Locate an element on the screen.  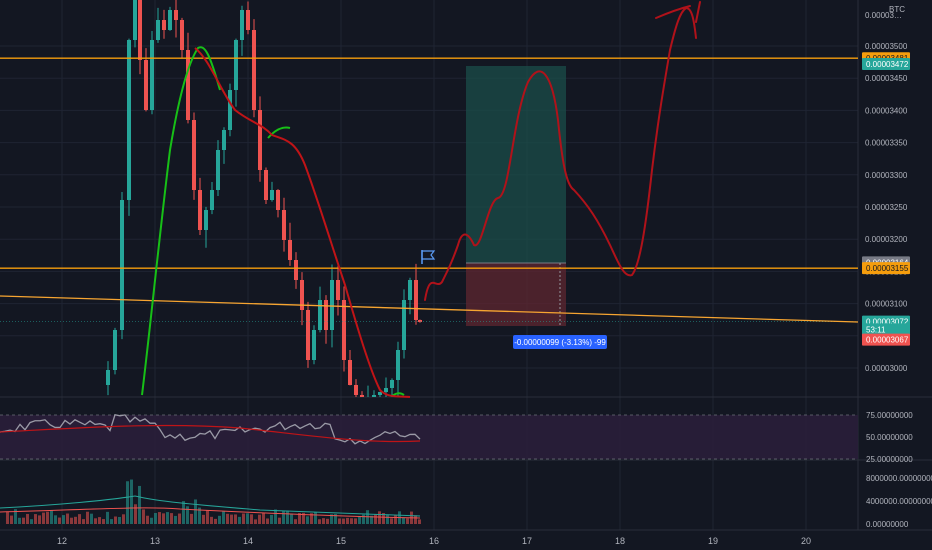
price-tick-label: 0.00003450 is located at coordinates (886, 78).